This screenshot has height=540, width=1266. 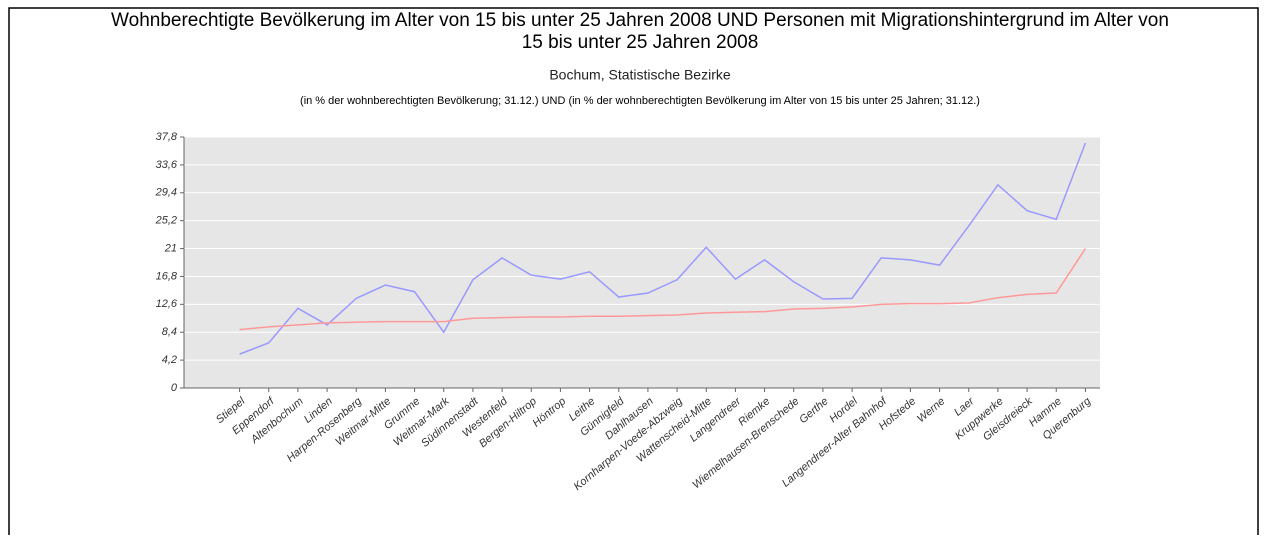 I want to click on x-tick-label: Höntrop, so click(x=550, y=412).